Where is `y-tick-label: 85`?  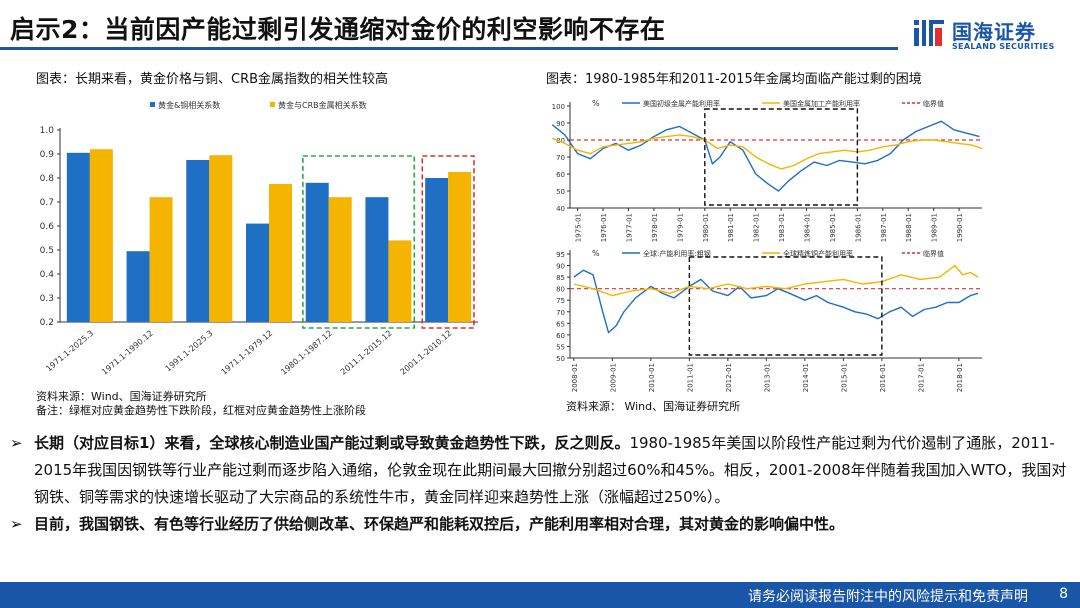 y-tick-label: 85 is located at coordinates (560, 278).